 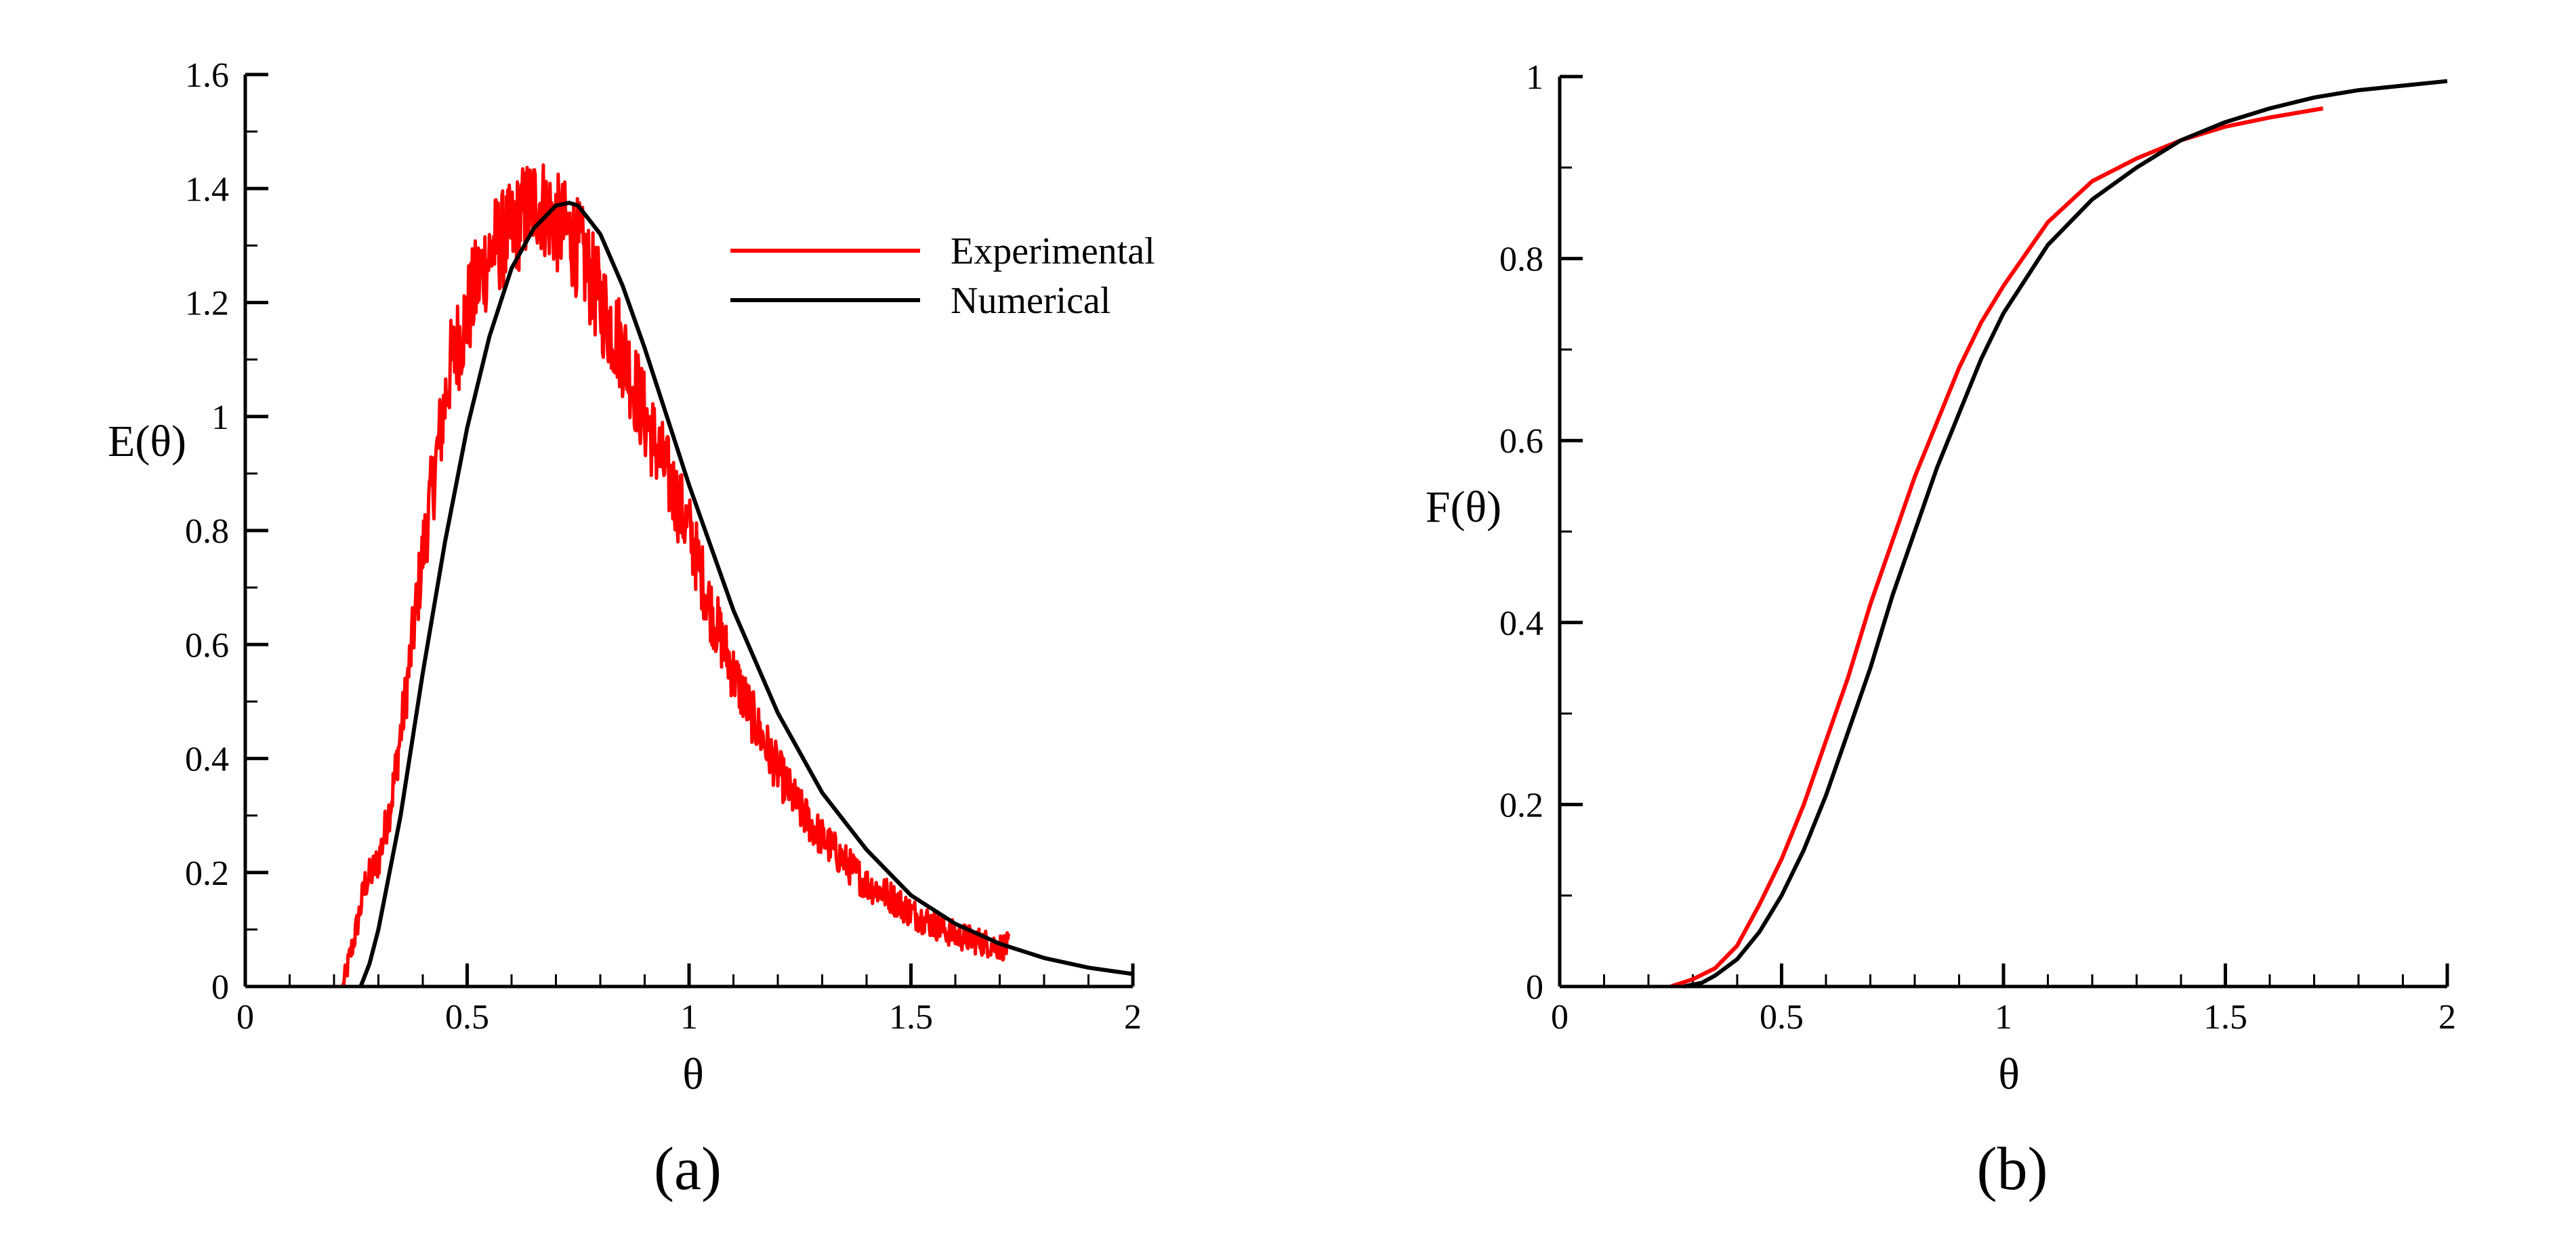 What do you see at coordinates (688, 1169) in the screenshot?
I see `panel-a-caption: (a)` at bounding box center [688, 1169].